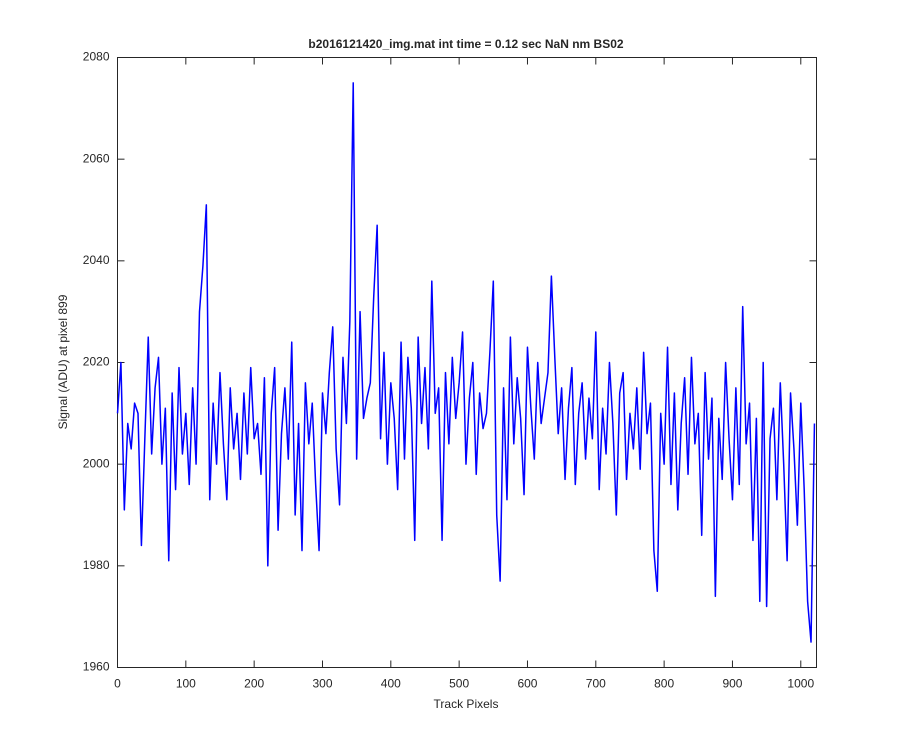  I want to click on x-axis-label: Track Pixels, so click(466, 704).